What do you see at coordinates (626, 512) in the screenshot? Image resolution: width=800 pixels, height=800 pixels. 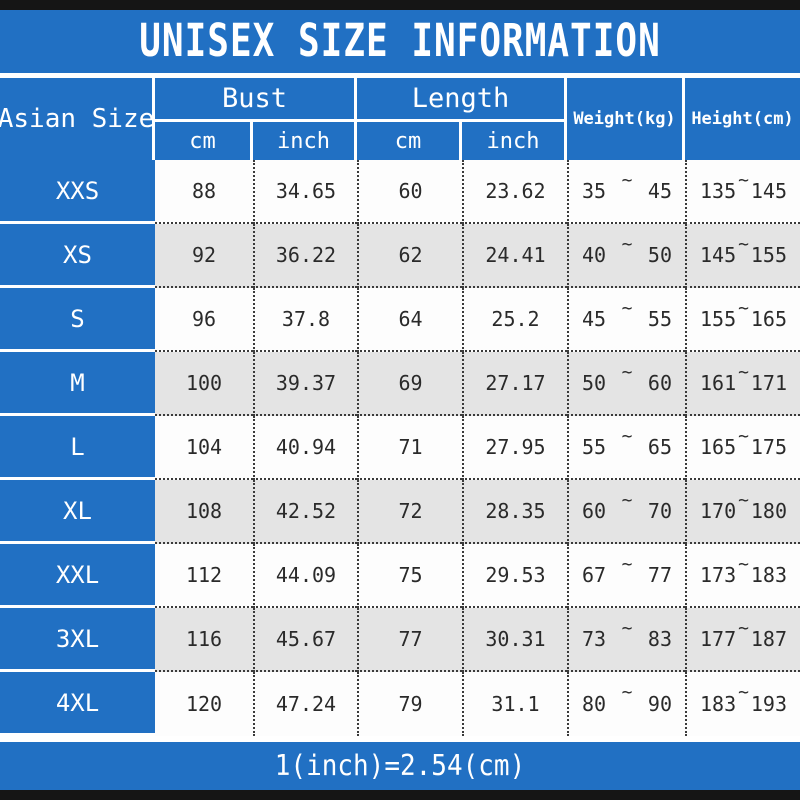 I see `weight-range-cell: 60 ~70` at bounding box center [626, 512].